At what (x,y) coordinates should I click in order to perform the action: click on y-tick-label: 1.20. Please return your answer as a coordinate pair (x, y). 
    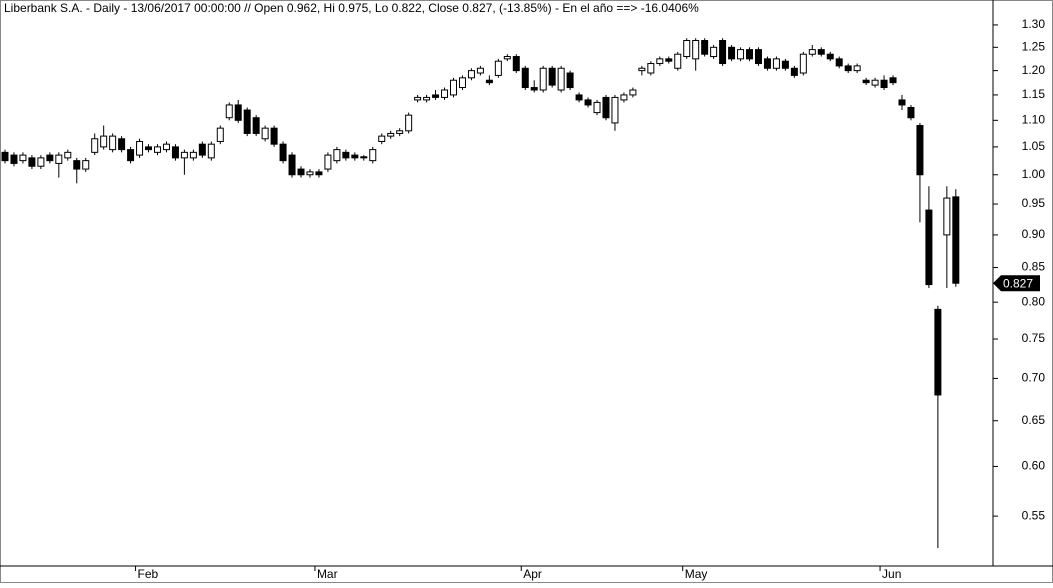
    Looking at the image, I should click on (1034, 70).